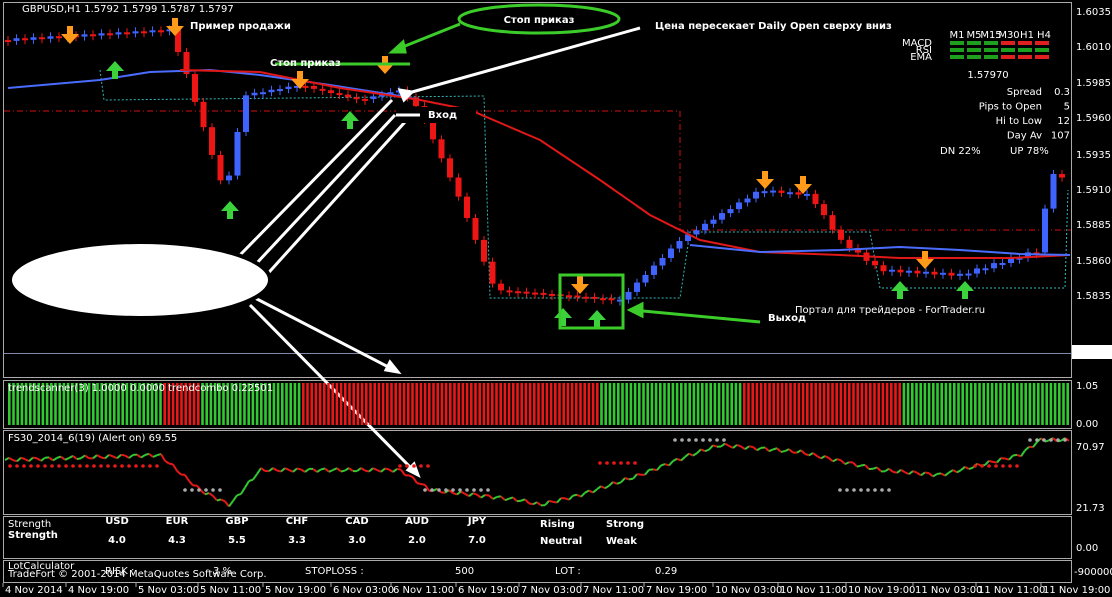 The width and height of the screenshot is (1112, 597). I want to click on price-tick: 1.5910, so click(1093, 190).